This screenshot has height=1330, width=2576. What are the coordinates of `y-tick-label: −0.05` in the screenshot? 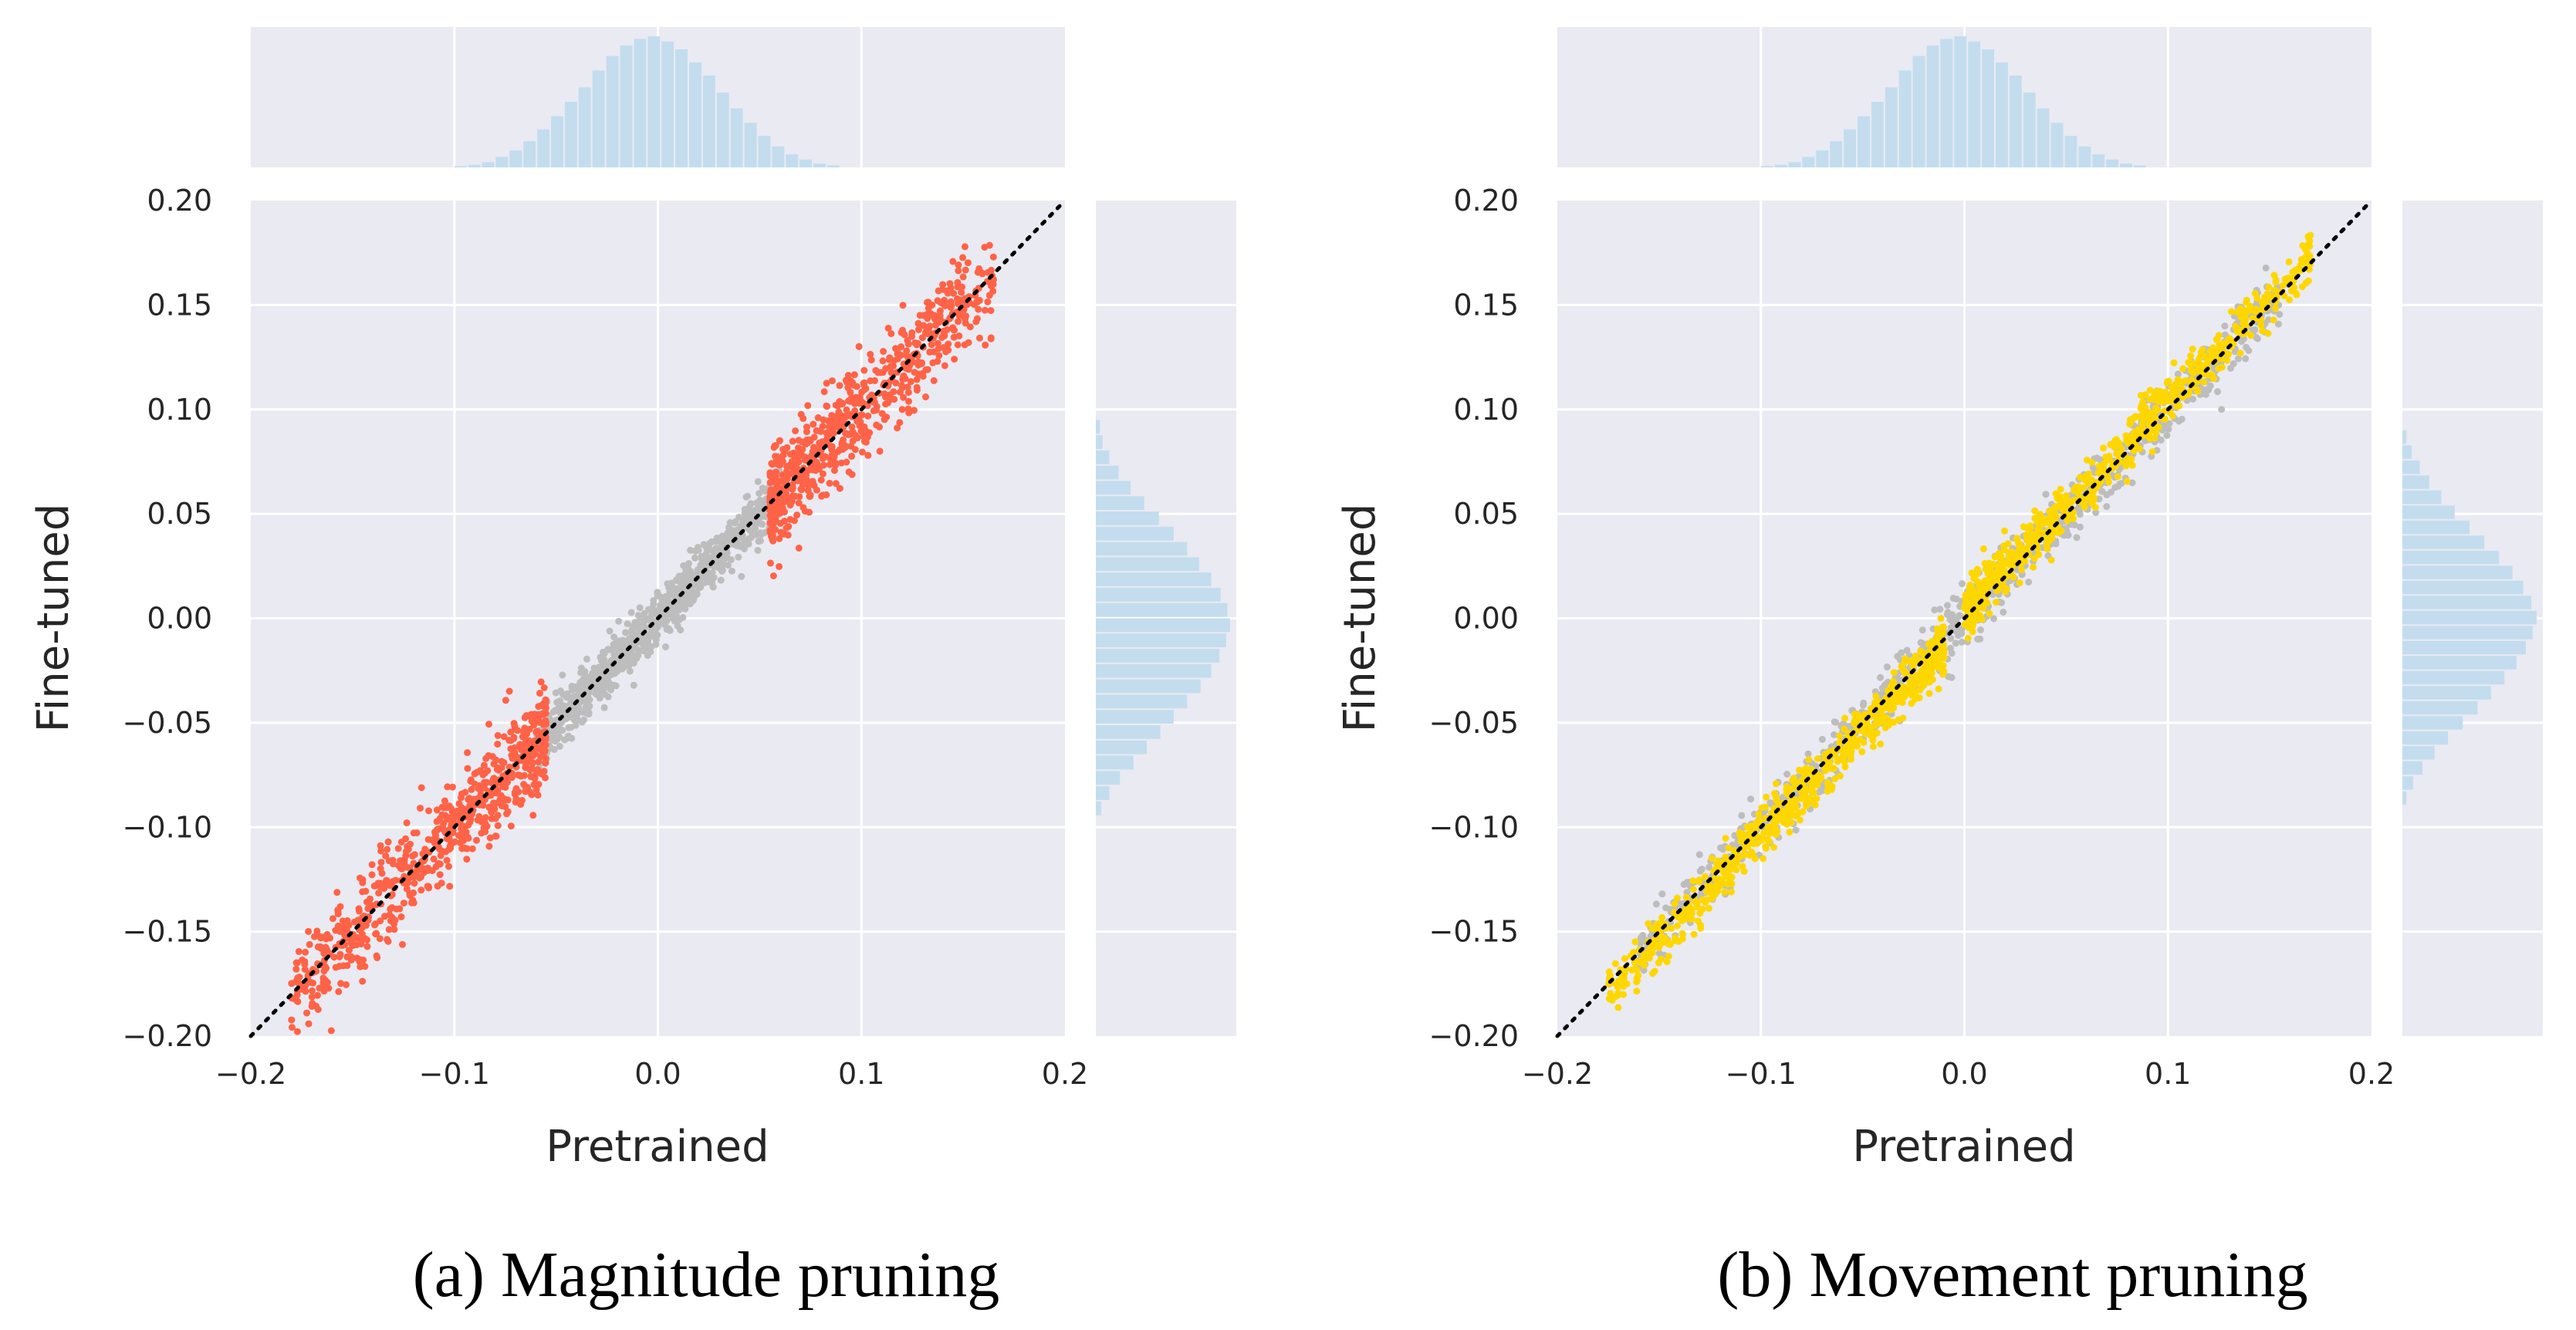 It's located at (167, 723).